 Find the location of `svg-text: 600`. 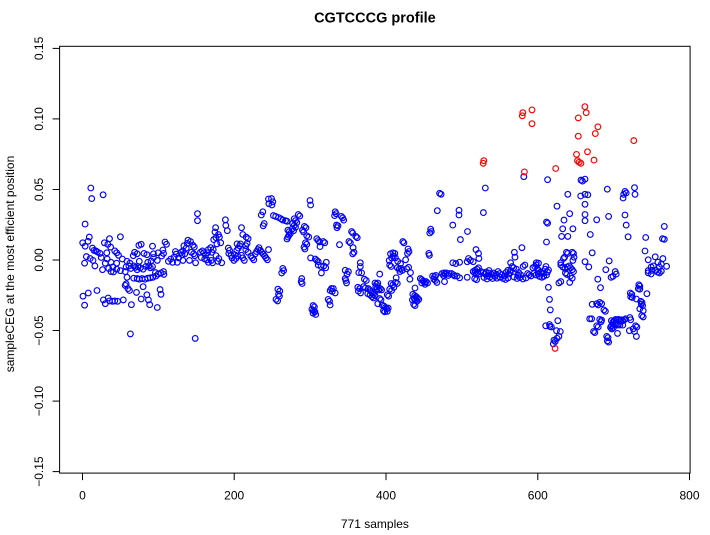

svg-text: 600 is located at coordinates (538, 495).